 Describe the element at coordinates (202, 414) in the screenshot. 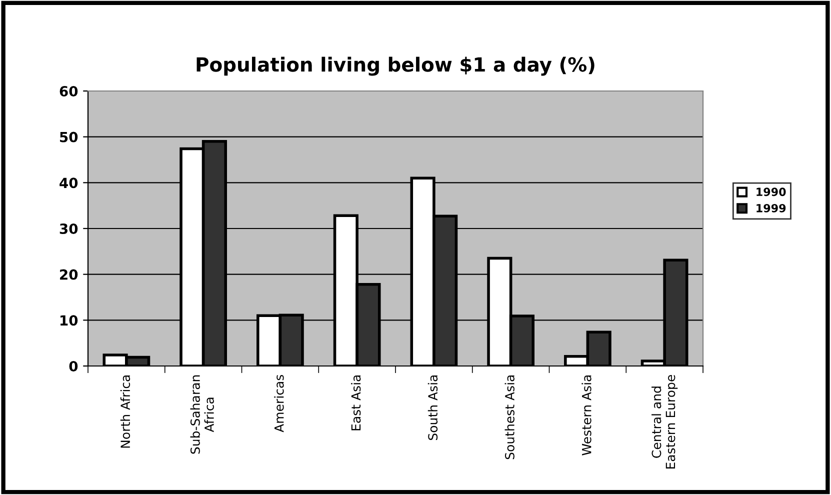

I see `x-tick-label: Sub-Saharan Africa` at that location.